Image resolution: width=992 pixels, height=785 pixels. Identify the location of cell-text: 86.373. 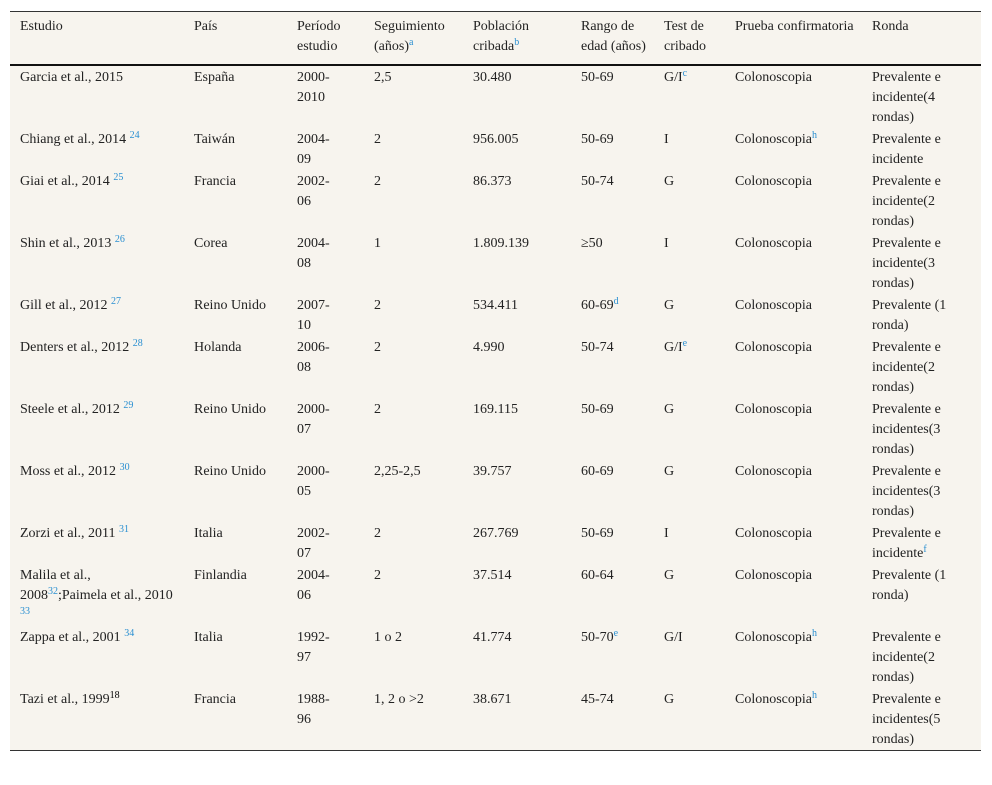
(492, 181).